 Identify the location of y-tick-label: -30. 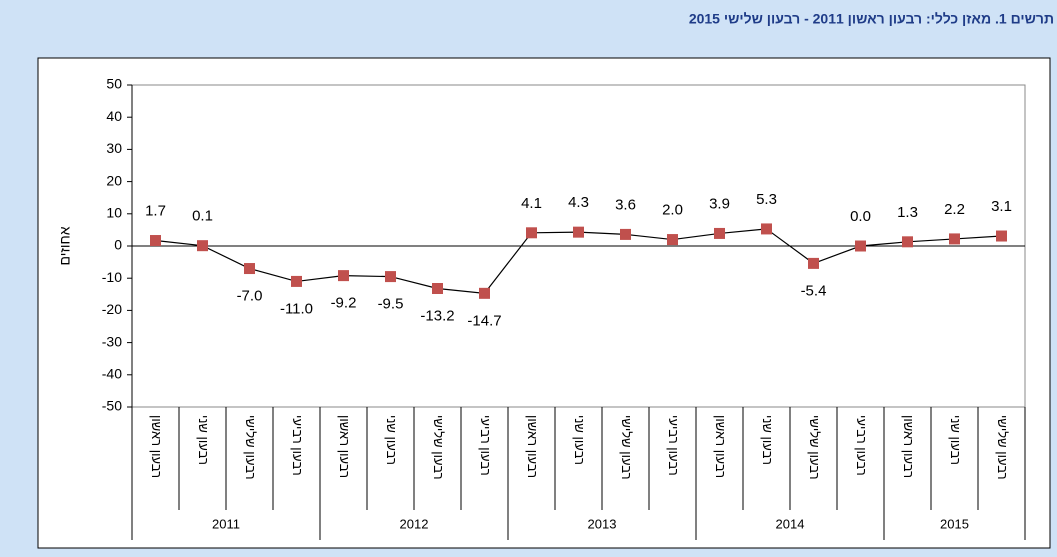
(112, 341).